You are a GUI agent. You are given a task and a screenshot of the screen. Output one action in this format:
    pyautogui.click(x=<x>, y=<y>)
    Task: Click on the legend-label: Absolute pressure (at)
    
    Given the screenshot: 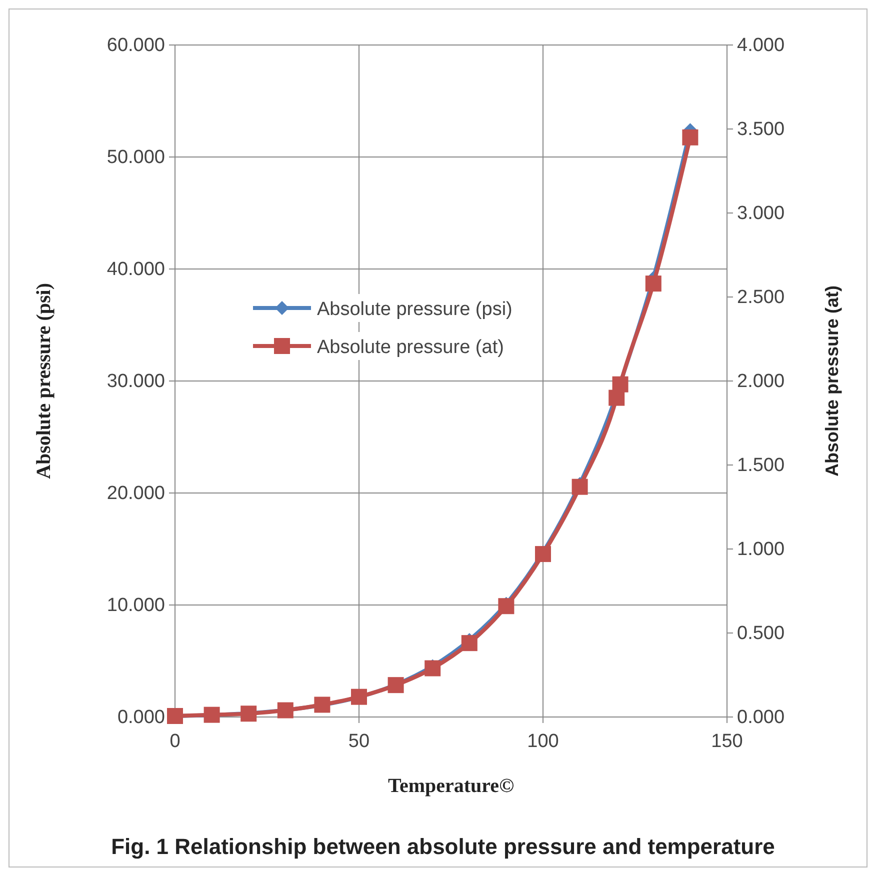 What is the action you would take?
    pyautogui.click(x=410, y=347)
    